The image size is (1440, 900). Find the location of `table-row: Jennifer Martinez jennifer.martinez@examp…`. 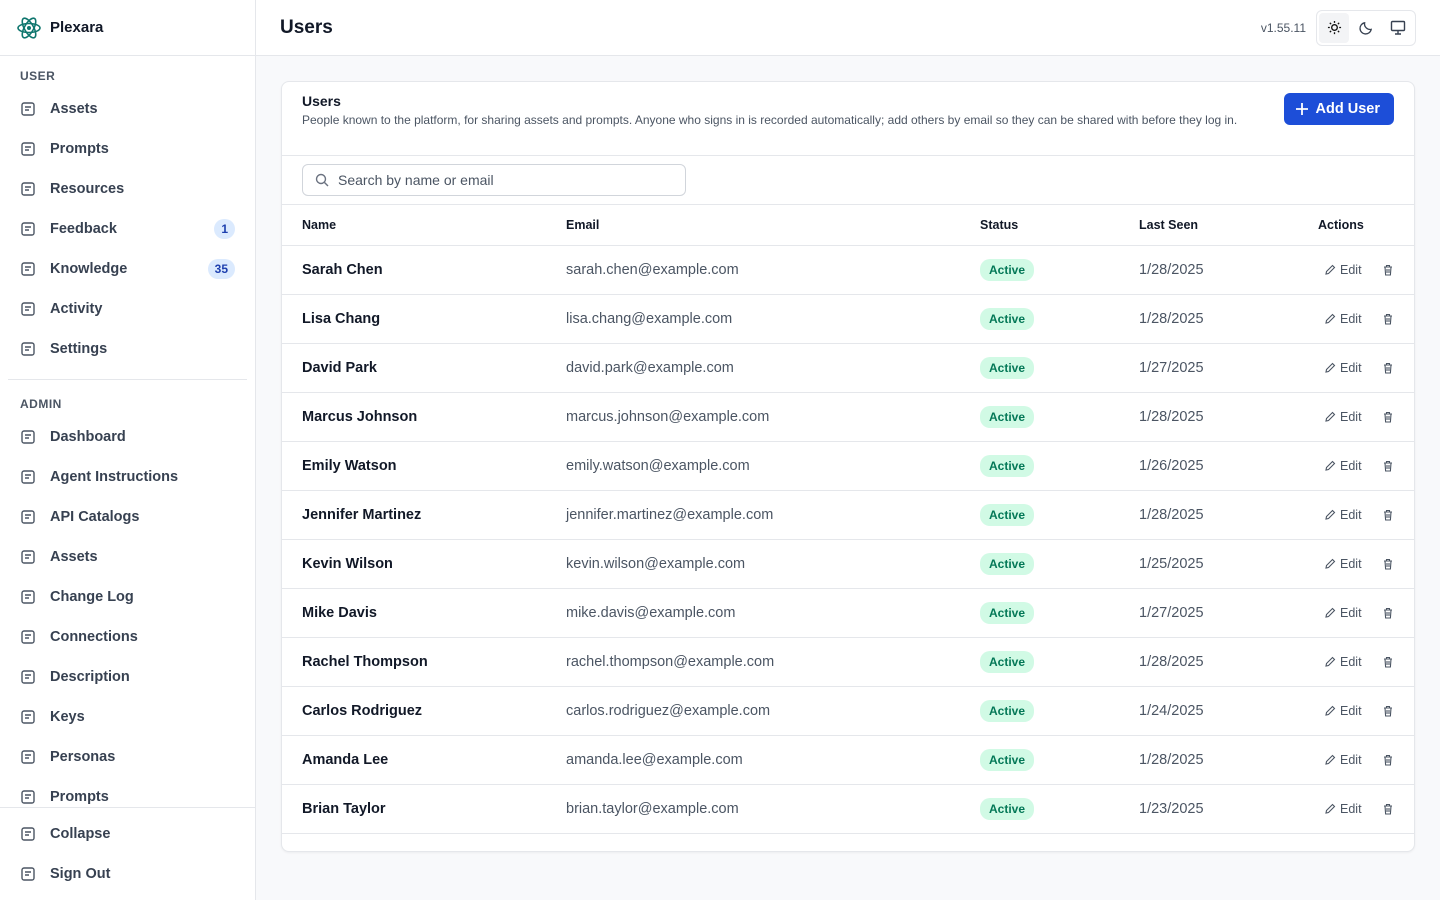

table-row: Jennifer Martinez jennifer.martinez@examp… is located at coordinates (848, 515).